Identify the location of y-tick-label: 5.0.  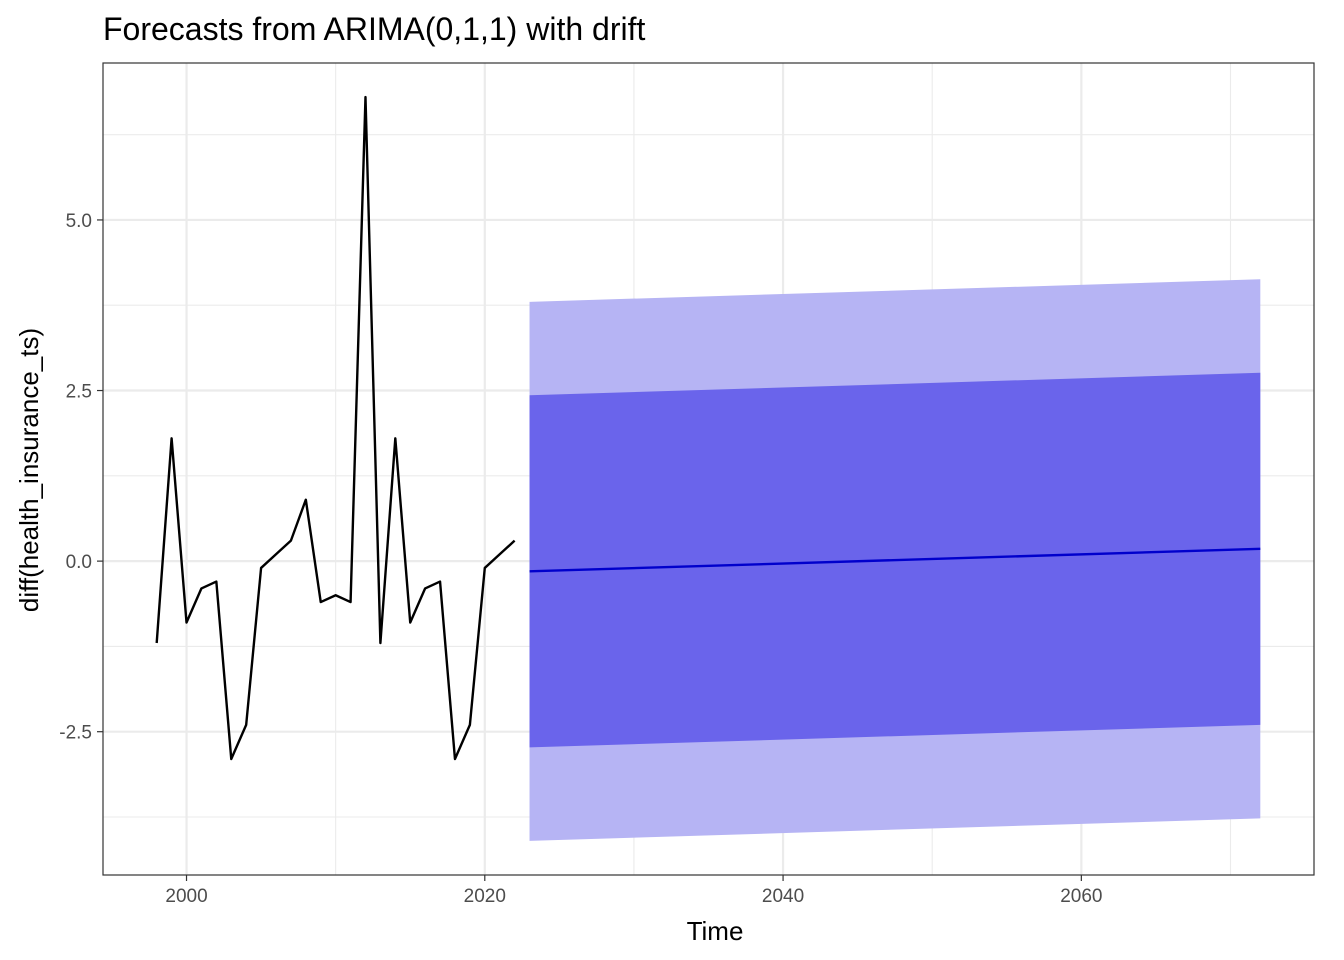
(79, 221).